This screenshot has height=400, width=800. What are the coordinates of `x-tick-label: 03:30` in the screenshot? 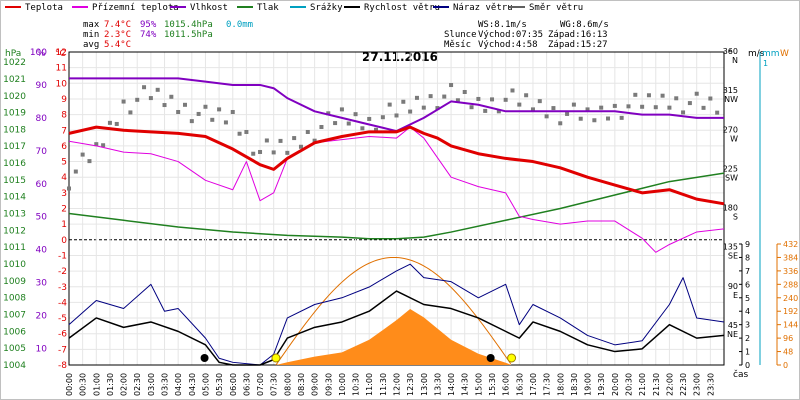 It's located at (165, 384).